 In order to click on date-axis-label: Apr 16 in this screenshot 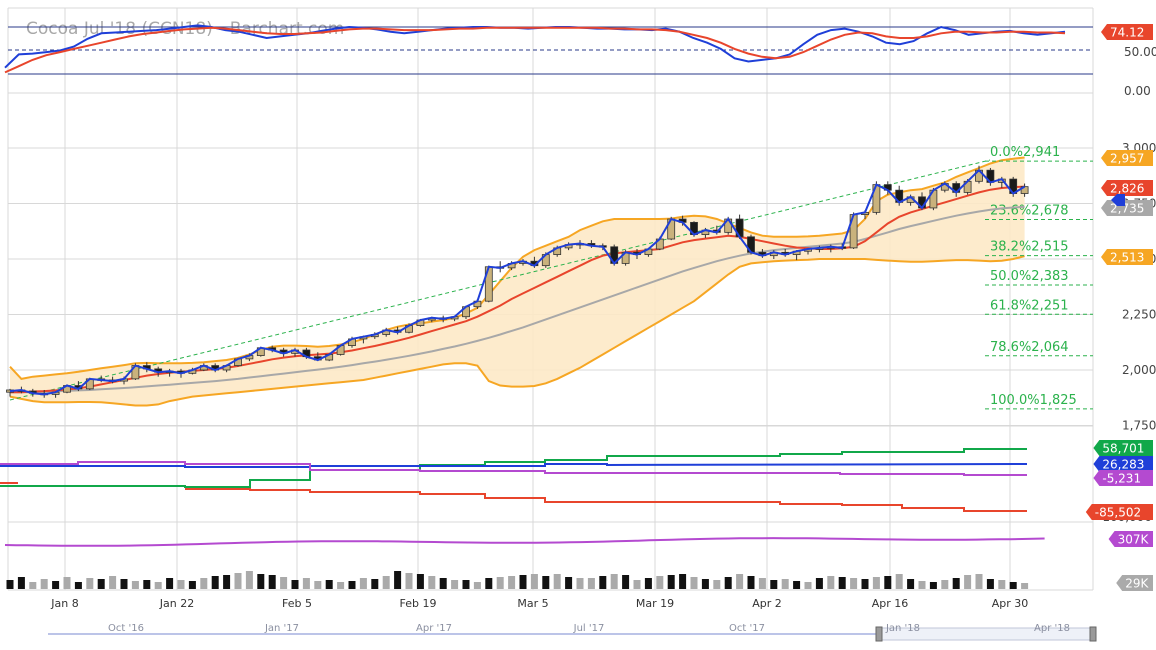, I will do `click(890, 603)`.